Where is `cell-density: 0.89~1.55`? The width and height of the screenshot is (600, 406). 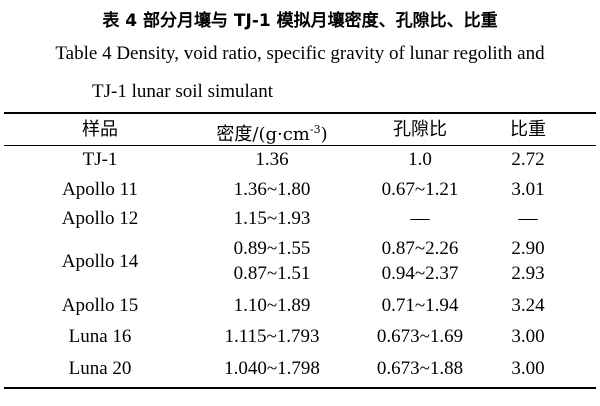 cell-density: 0.89~1.55 is located at coordinates (272, 248).